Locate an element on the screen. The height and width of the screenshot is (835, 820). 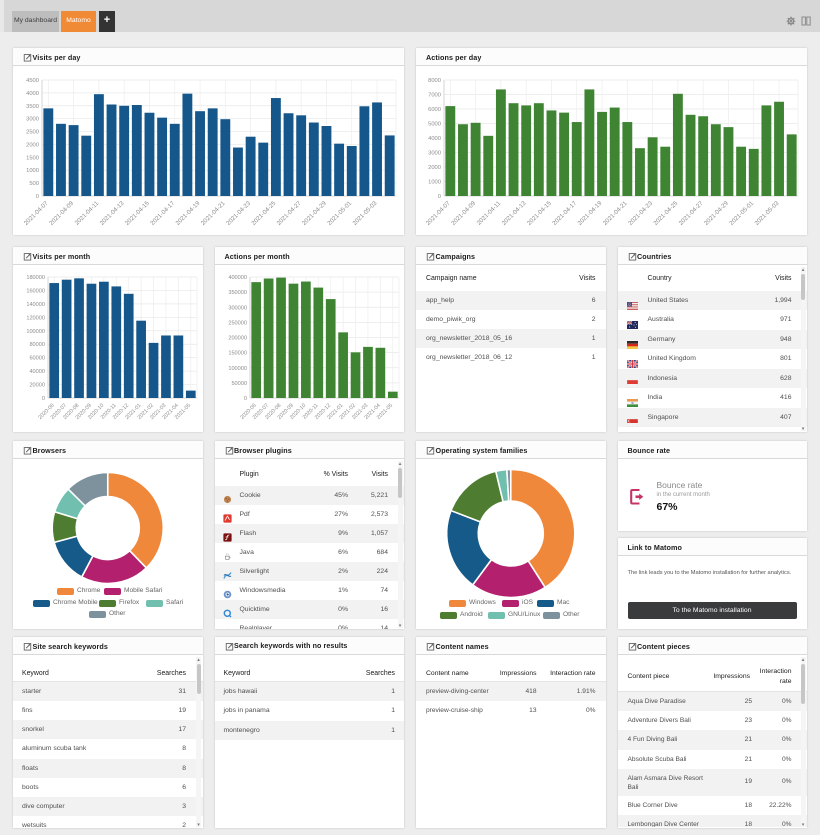
svg-text: 400000 is located at coordinates (237, 278).